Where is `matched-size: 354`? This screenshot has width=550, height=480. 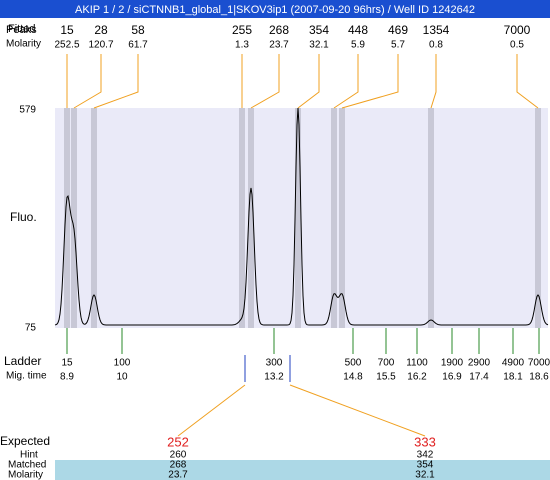
matched-size: 354 is located at coordinates (425, 465).